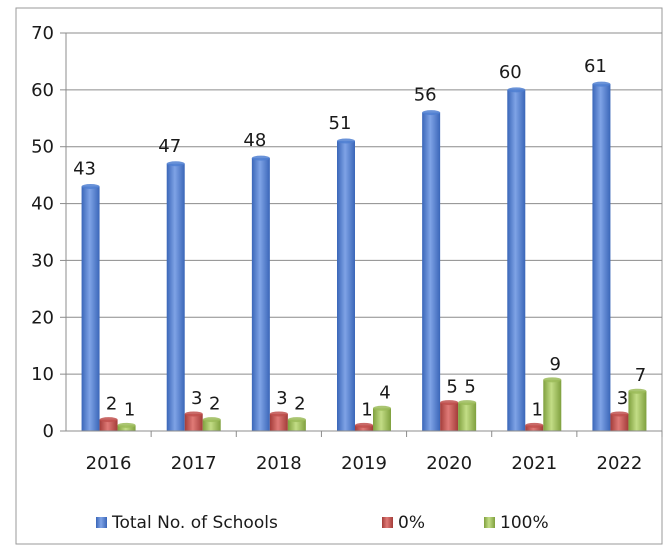  I want to click on legend-label-zero-pct: 0%, so click(411, 523).